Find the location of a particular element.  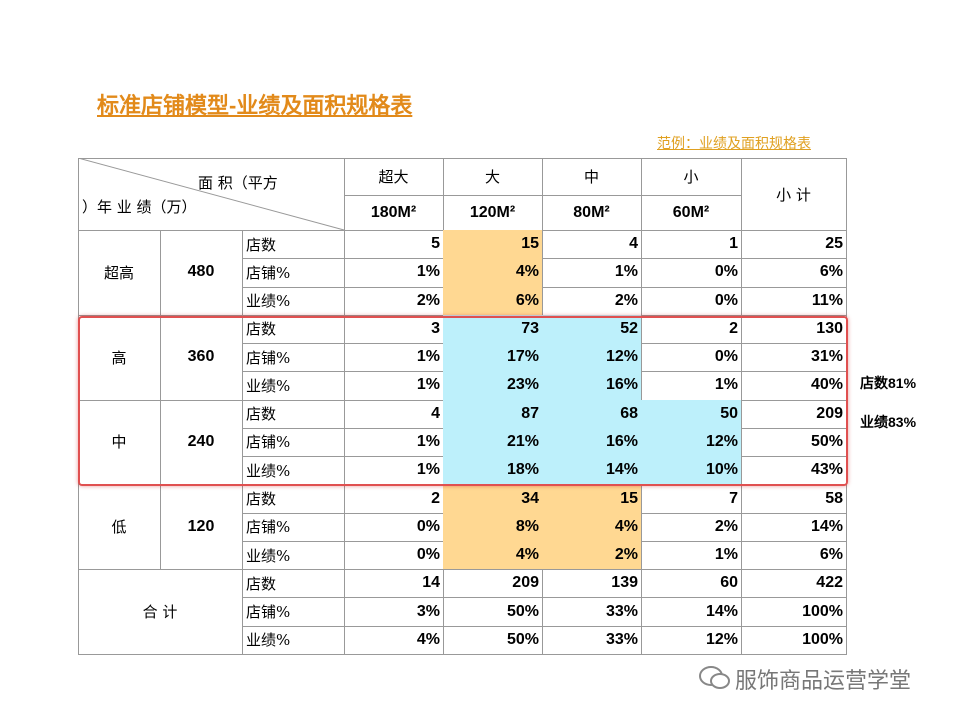

note: 业绩83% is located at coordinates (888, 422).